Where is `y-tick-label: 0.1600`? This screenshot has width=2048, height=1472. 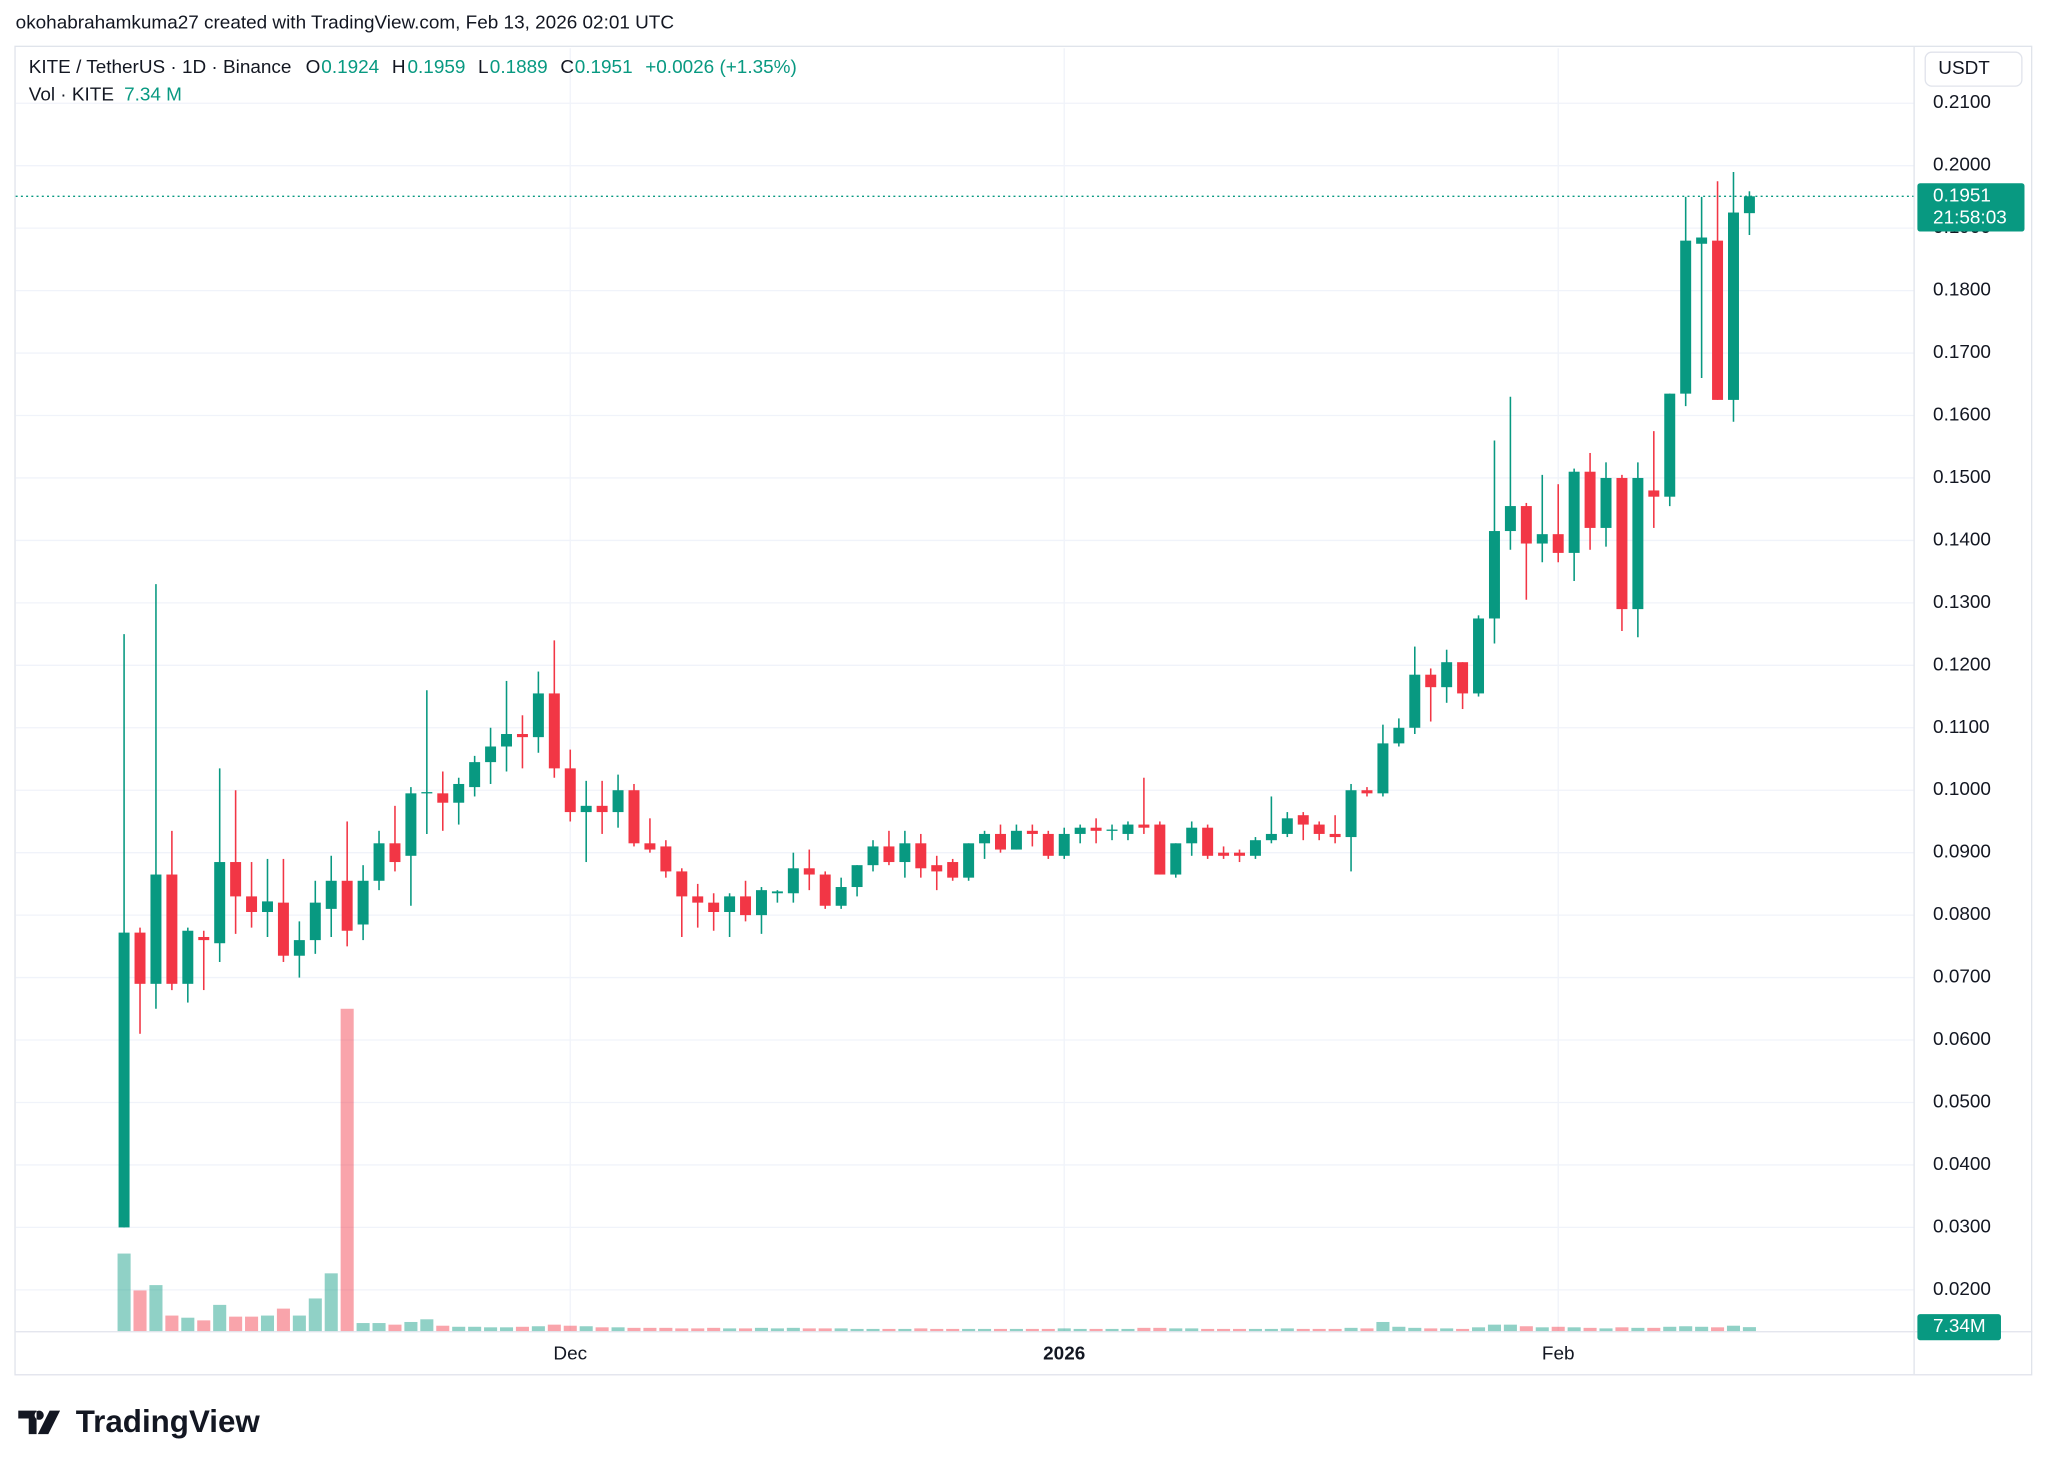 y-tick-label: 0.1600 is located at coordinates (1962, 415).